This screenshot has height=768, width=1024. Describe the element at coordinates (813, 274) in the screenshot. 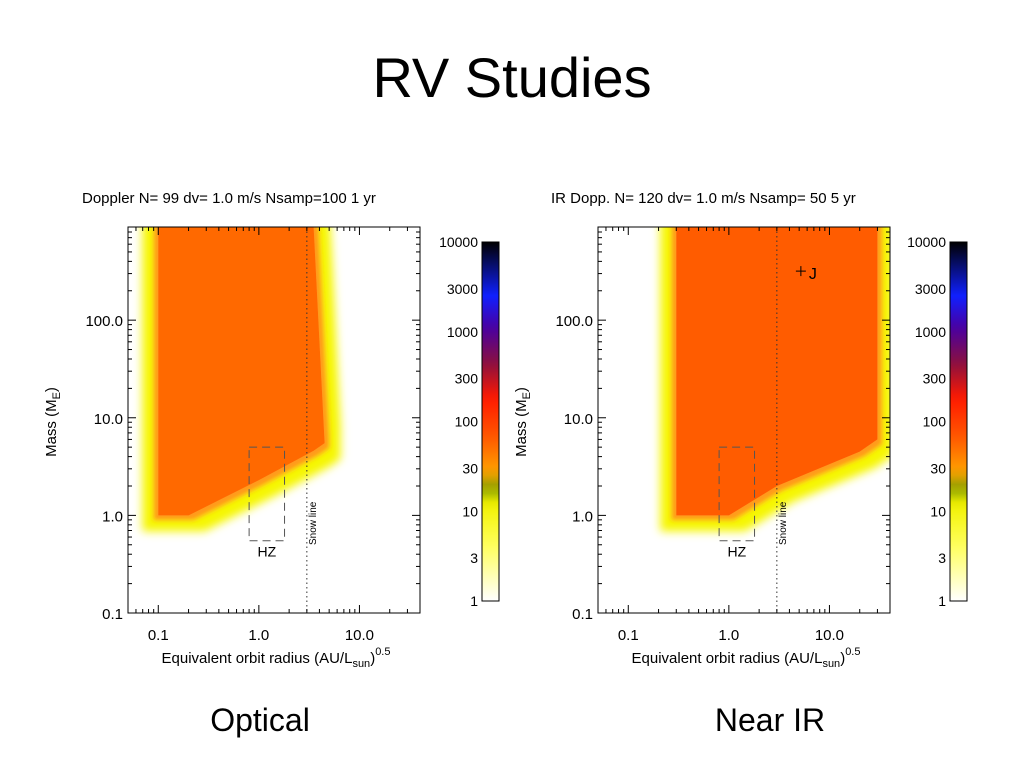

I see `marker-label: J` at that location.